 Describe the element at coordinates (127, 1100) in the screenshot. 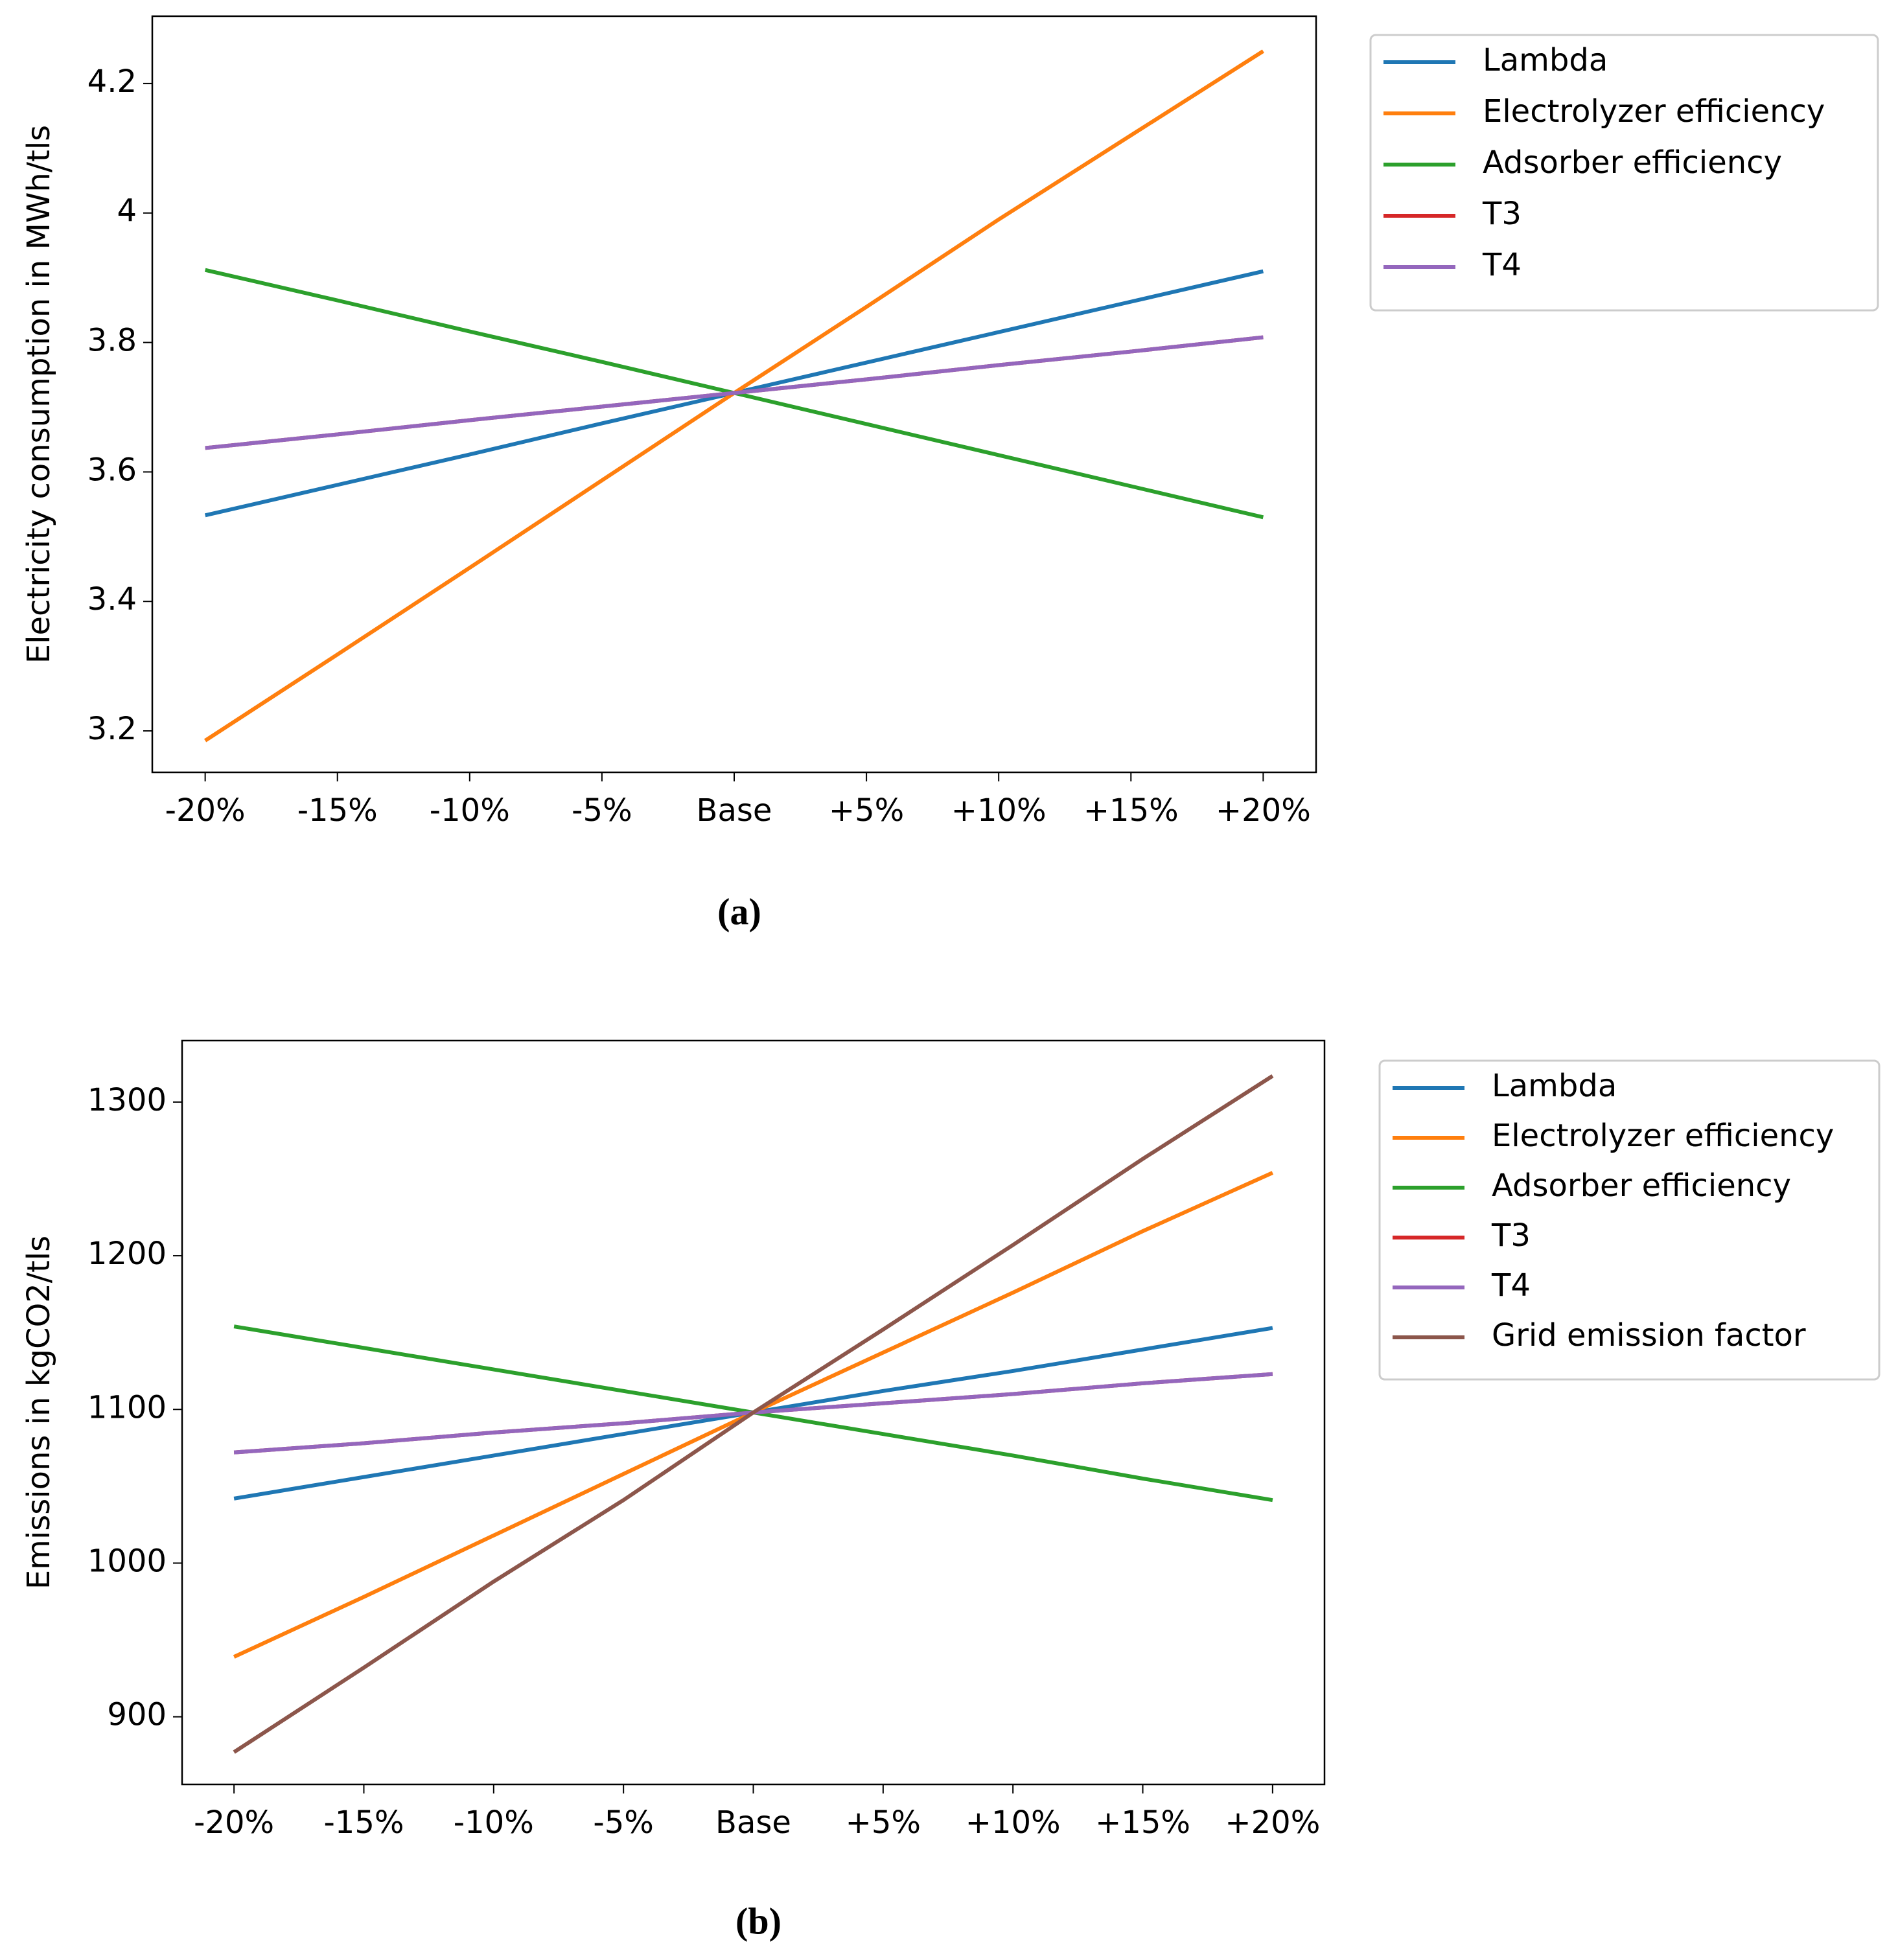

I see `y-tick-label: 1300` at that location.